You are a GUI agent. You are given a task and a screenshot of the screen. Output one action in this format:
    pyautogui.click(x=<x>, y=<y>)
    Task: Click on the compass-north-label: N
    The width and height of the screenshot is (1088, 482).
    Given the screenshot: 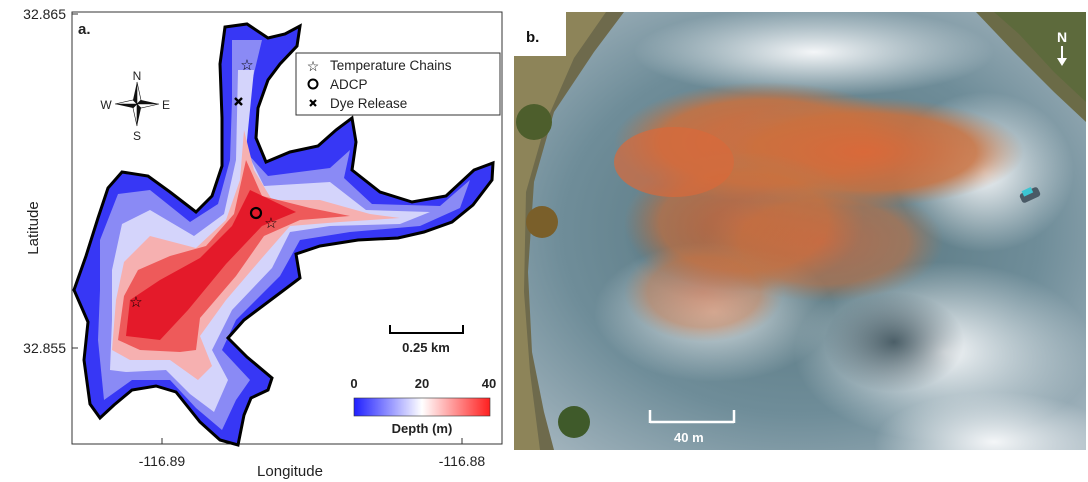 What is the action you would take?
    pyautogui.click(x=137, y=76)
    